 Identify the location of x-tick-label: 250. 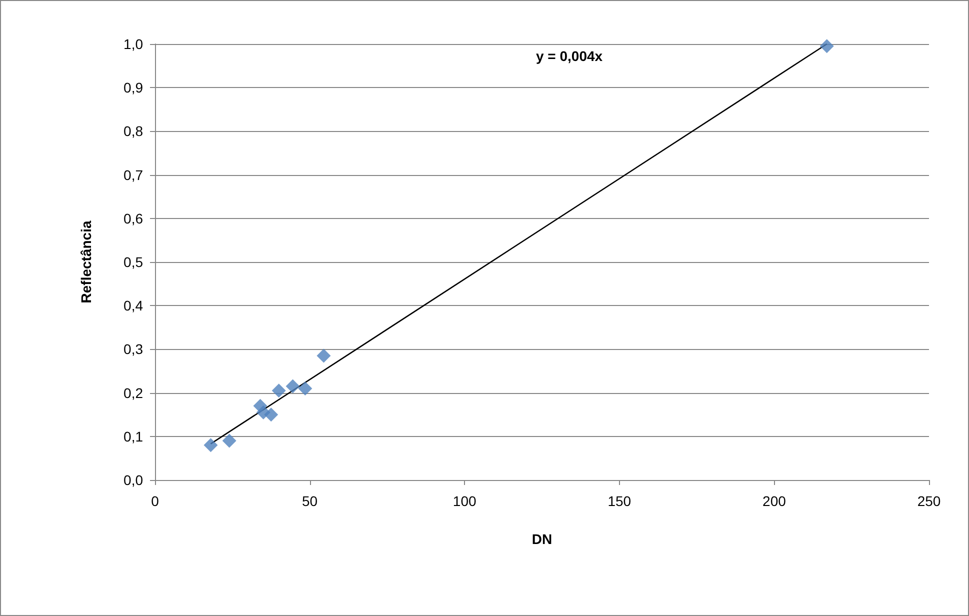
(929, 501).